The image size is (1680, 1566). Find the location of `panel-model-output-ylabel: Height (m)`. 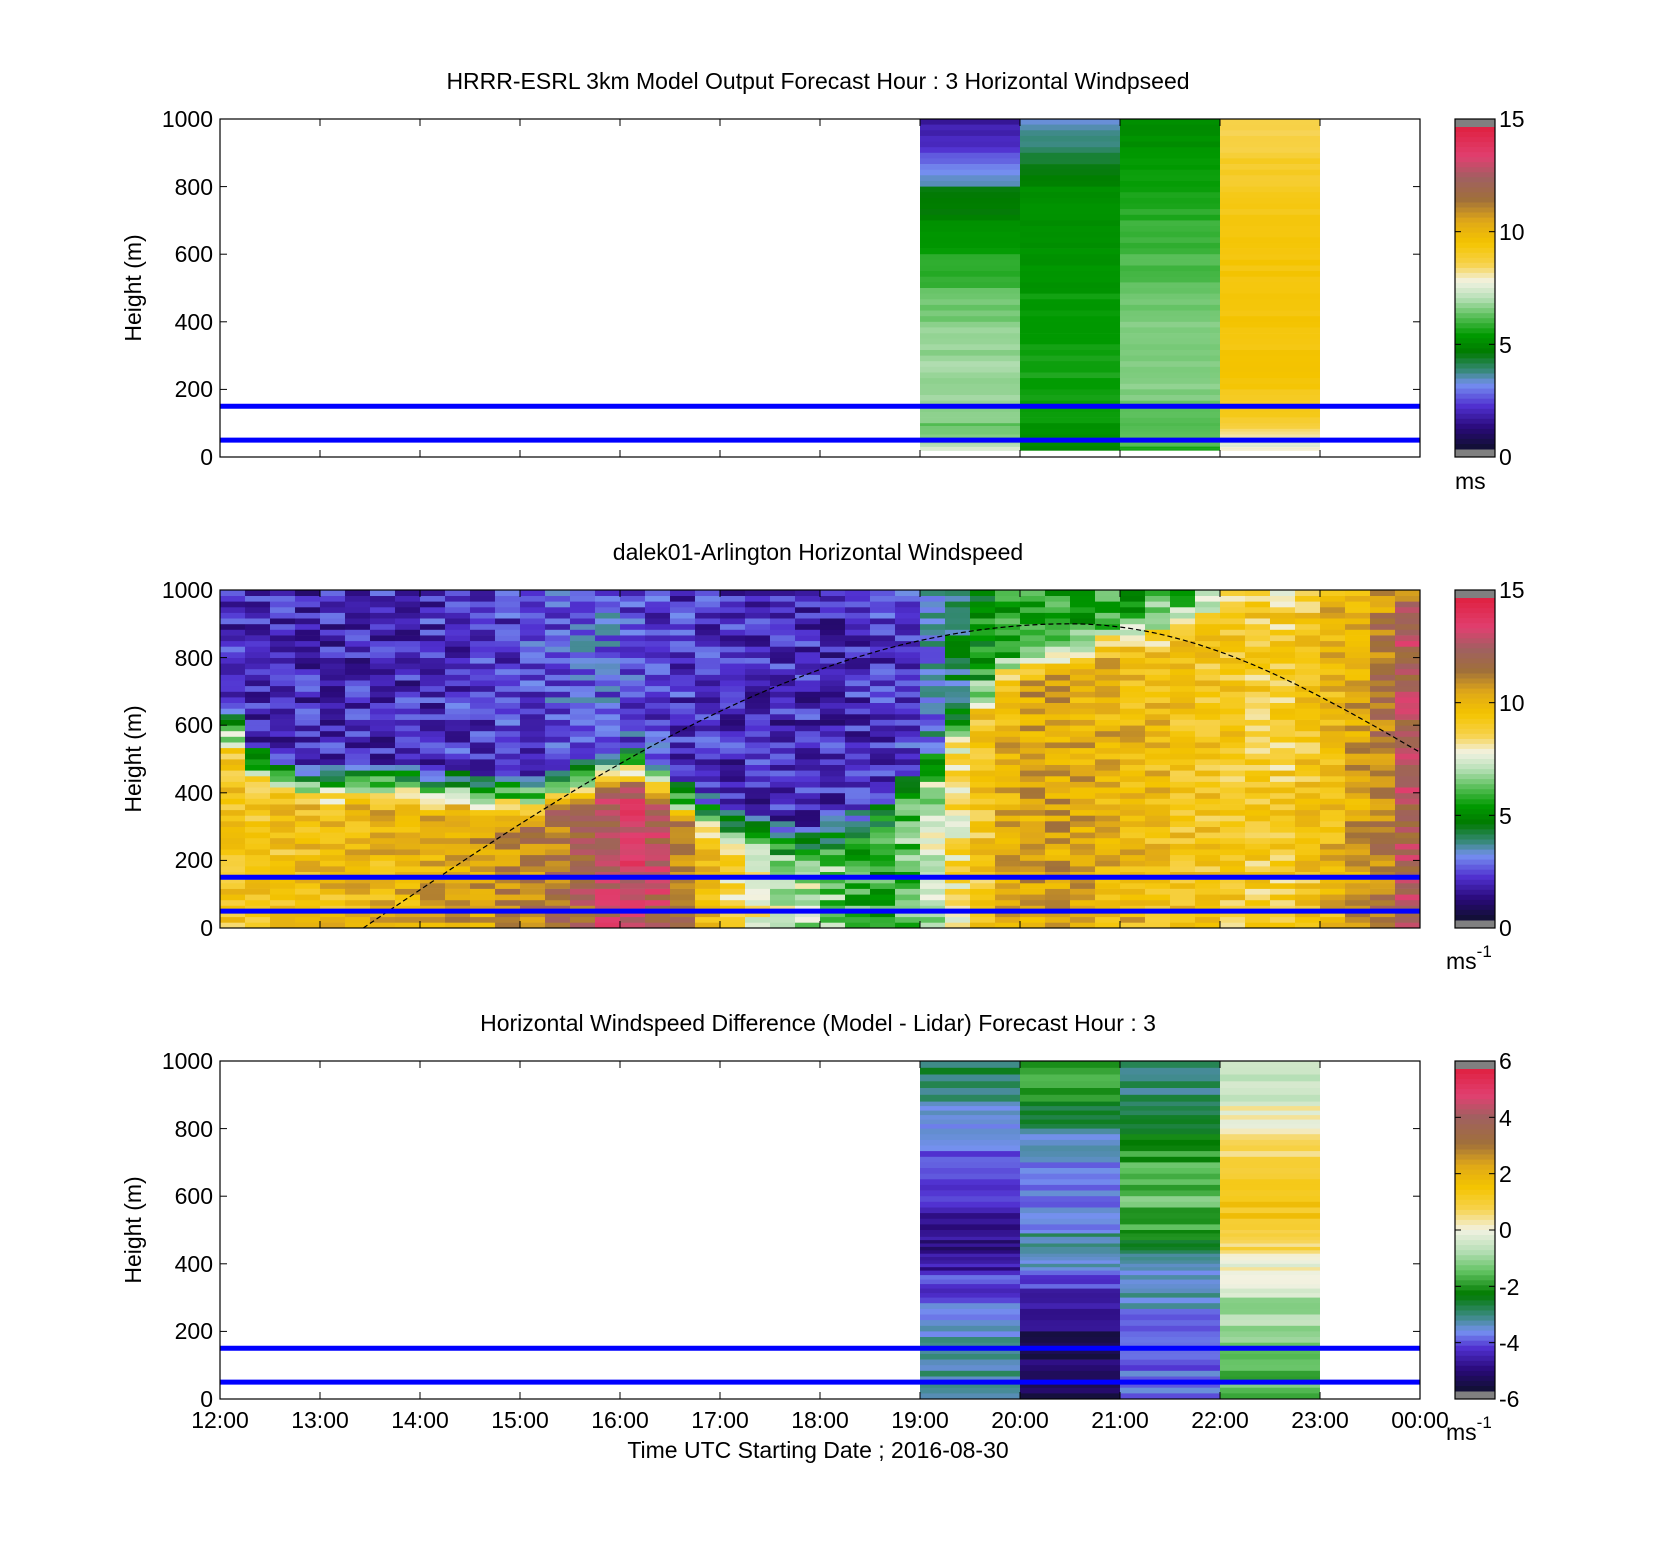

panel-model-output-ylabel: Height (m) is located at coordinates (133, 287).